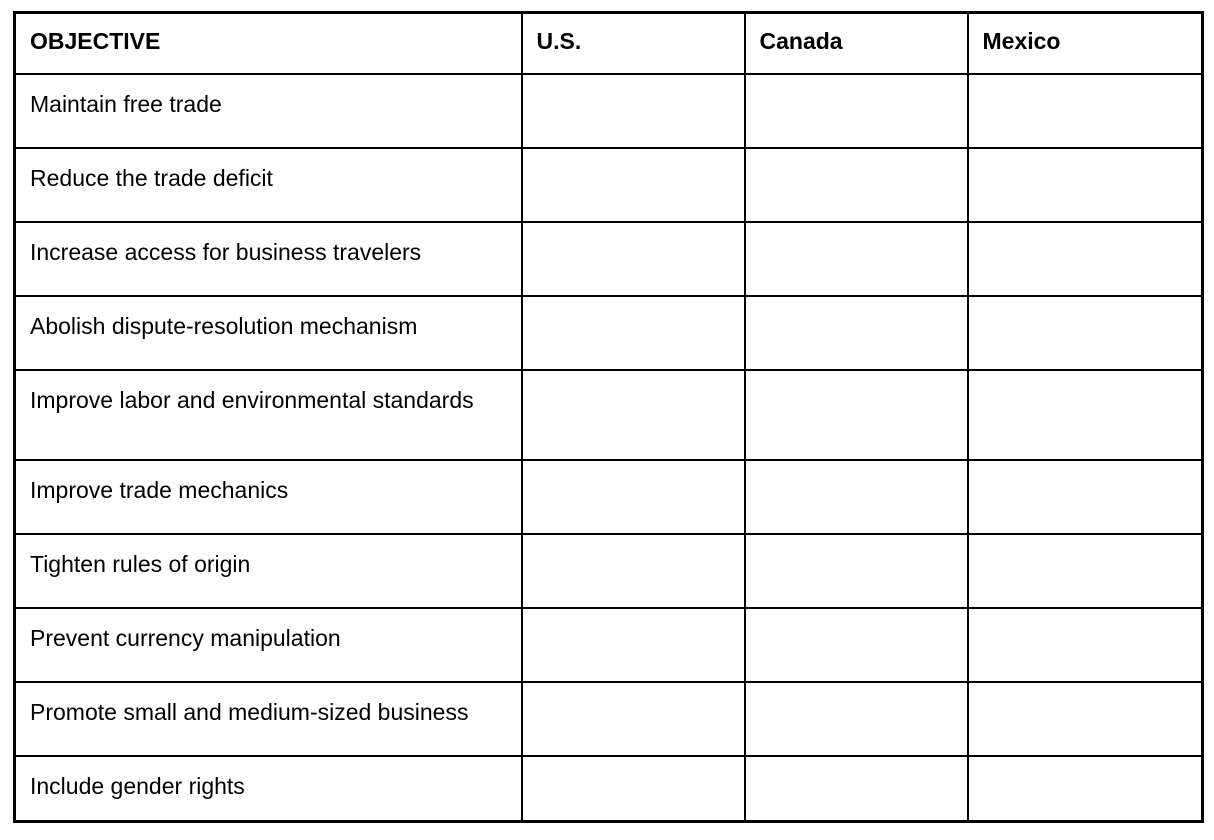 The image size is (1214, 840). I want to click on table-row: Maintain free trade, so click(608, 110).